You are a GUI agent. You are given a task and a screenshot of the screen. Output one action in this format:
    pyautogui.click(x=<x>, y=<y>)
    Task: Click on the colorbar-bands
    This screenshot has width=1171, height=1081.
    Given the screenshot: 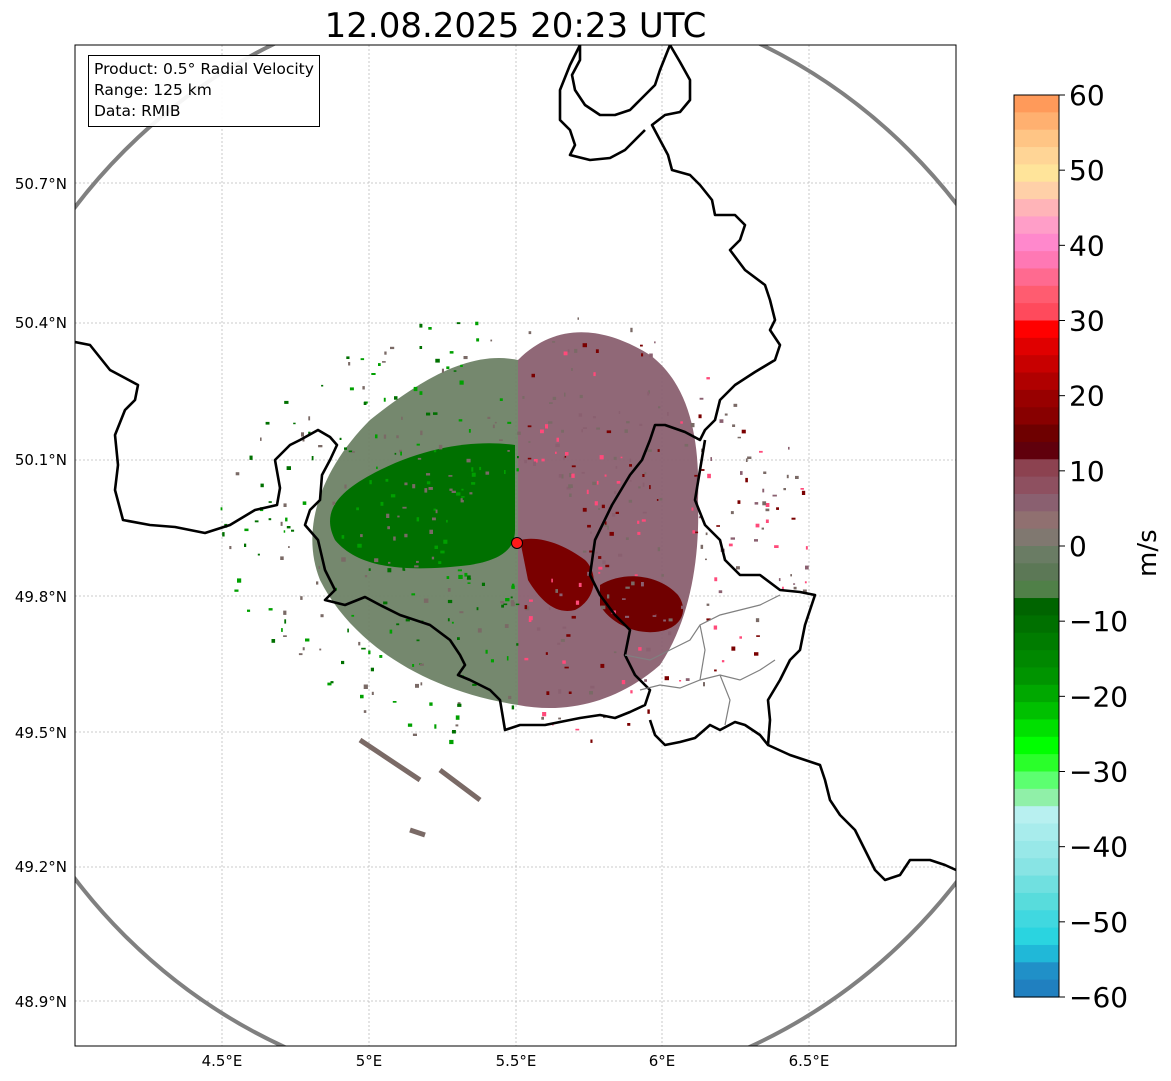 What is the action you would take?
    pyautogui.click(x=1036, y=546)
    